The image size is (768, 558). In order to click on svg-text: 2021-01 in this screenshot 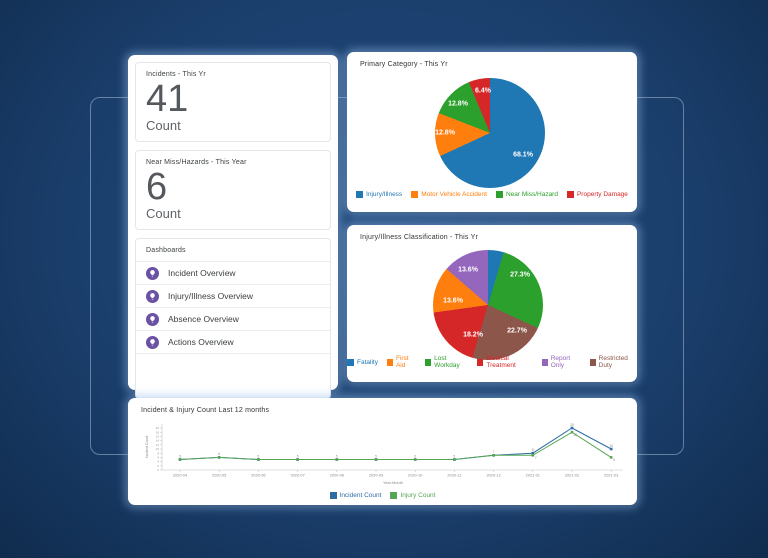, I will do `click(533, 475)`.